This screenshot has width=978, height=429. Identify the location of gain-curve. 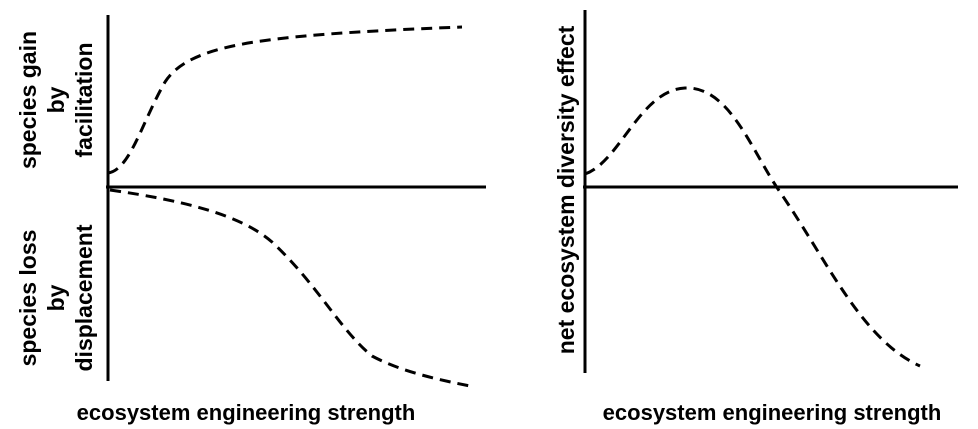
(285, 100).